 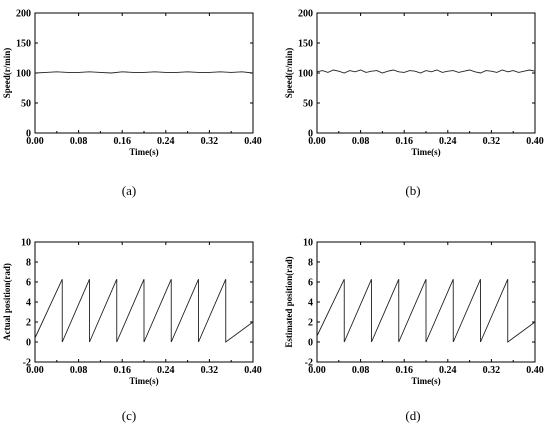 What do you see at coordinates (129, 190) in the screenshot?
I see `panel-caption: (a)` at bounding box center [129, 190].